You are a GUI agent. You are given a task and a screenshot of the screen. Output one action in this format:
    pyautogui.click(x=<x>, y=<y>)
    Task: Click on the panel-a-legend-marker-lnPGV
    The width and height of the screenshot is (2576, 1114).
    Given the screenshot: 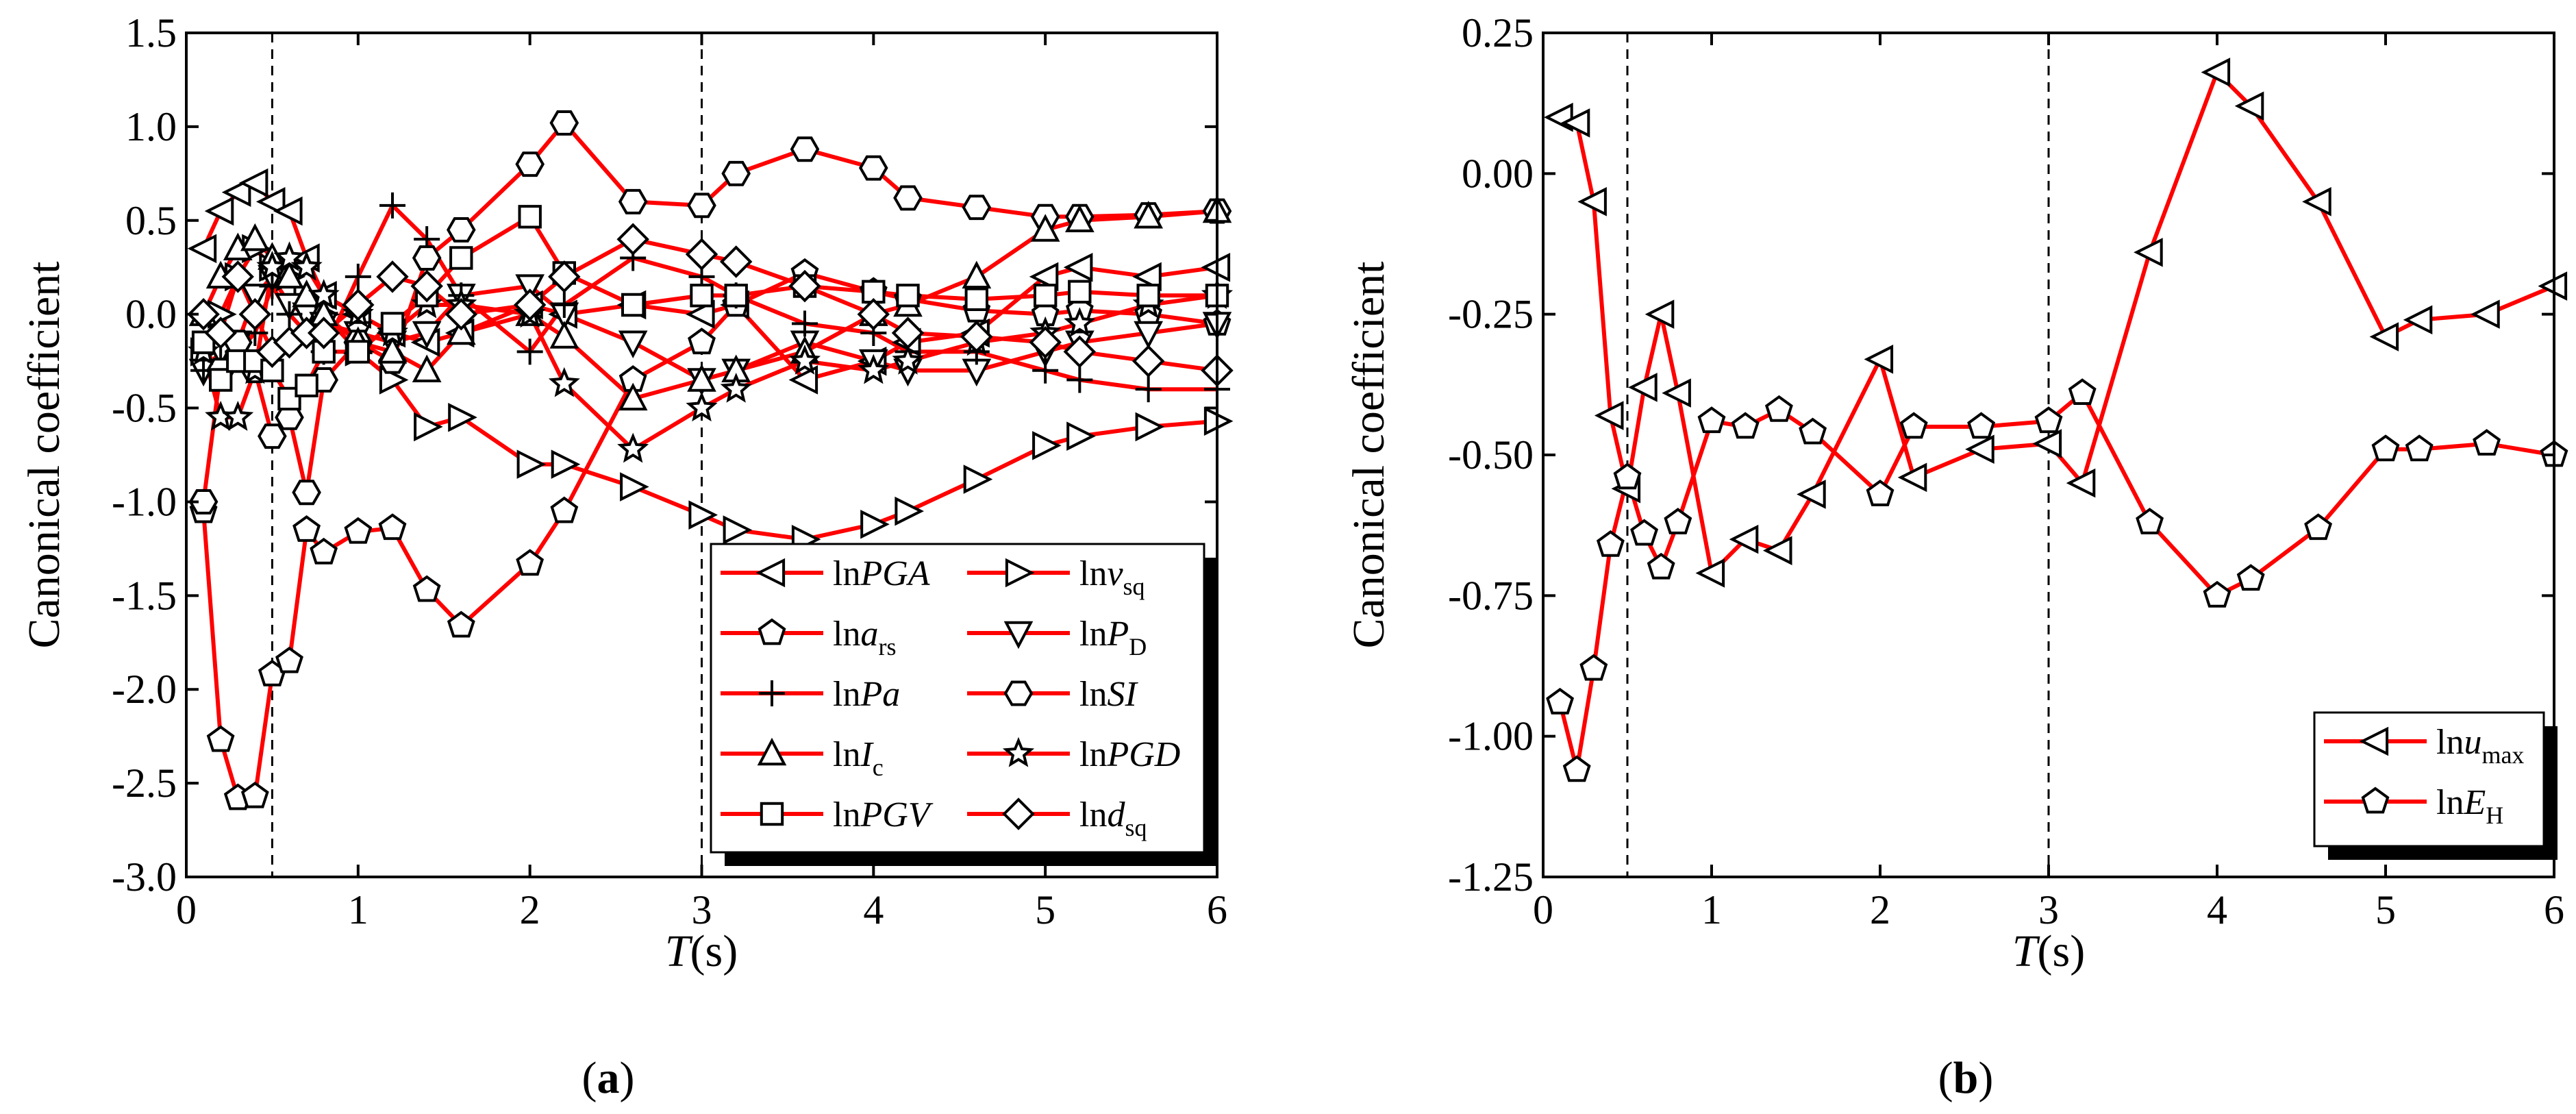 What is the action you would take?
    pyautogui.click(x=772, y=814)
    